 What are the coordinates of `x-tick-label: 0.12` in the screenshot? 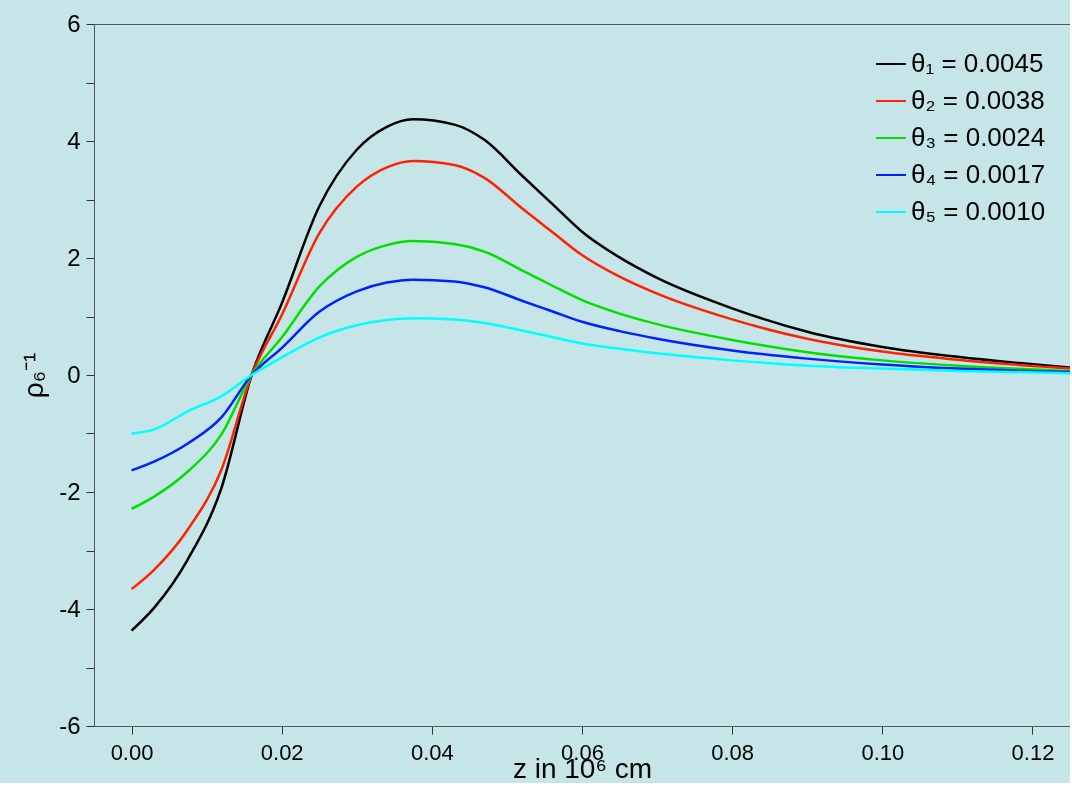 It's located at (1033, 752).